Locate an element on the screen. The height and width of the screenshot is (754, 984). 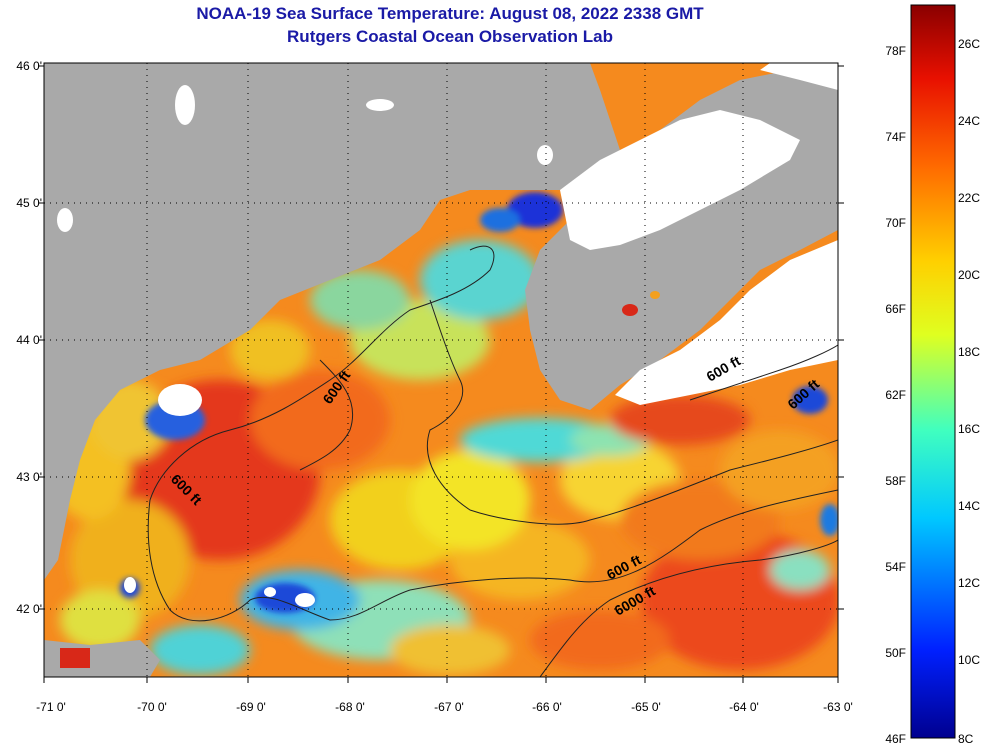
cbar-f-46: 46F is located at coordinates (895, 739).